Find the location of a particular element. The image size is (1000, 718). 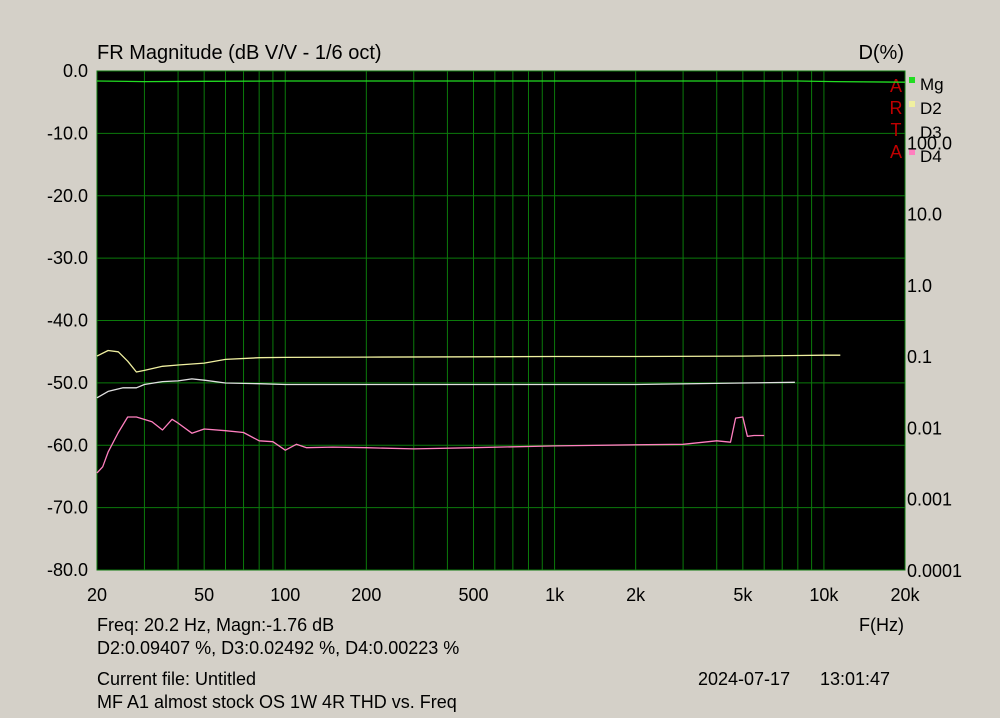

y-right-tick-label: 0.001 is located at coordinates (929, 500).